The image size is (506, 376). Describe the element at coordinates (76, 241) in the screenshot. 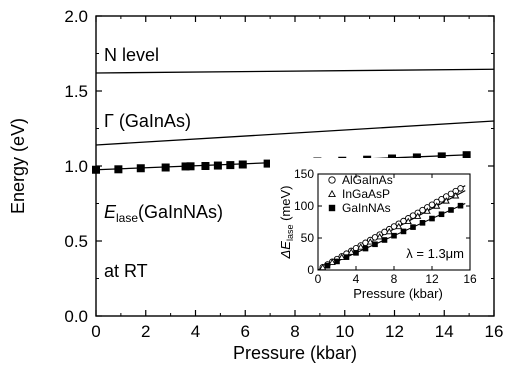

I see `y-tick-label: 0.5` at that location.